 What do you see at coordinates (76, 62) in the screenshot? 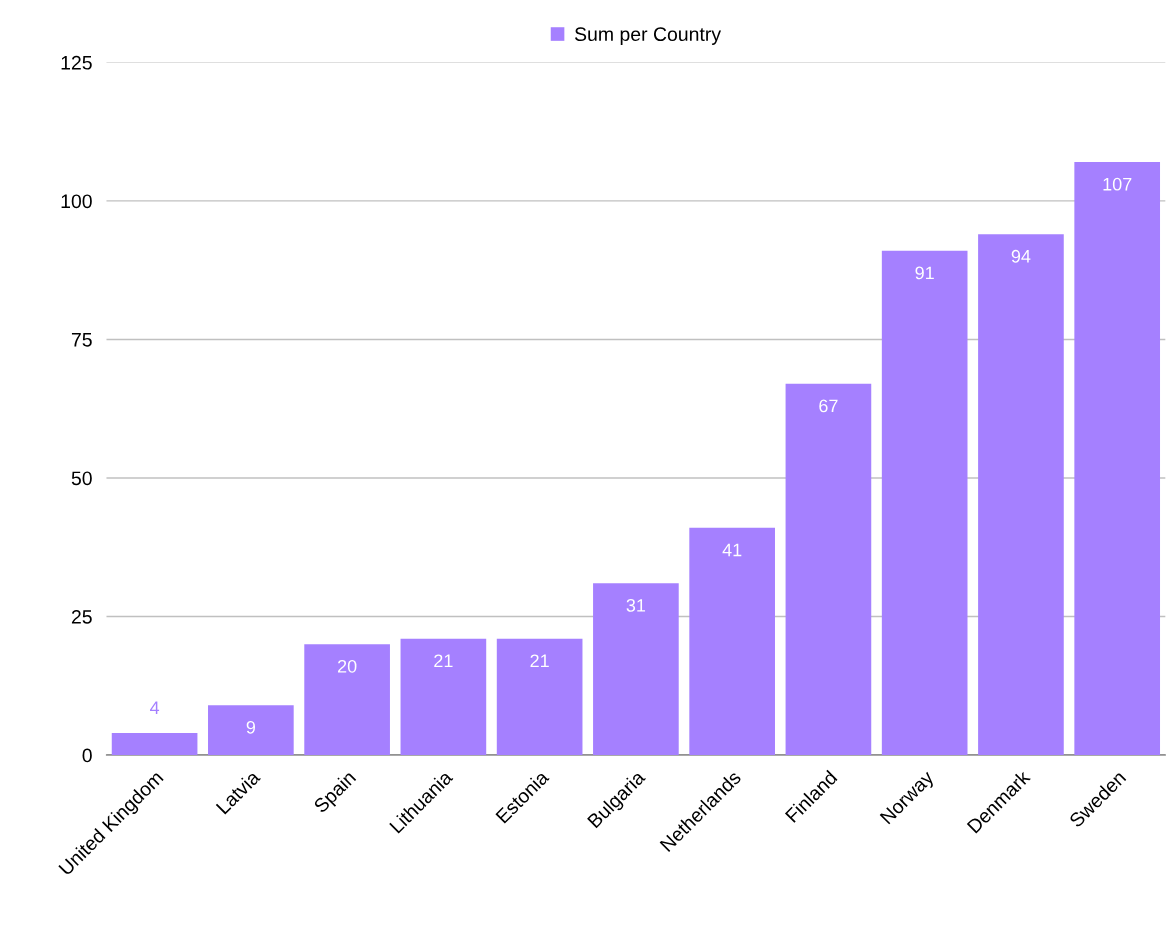
I see `y-tick-label: 125` at bounding box center [76, 62].